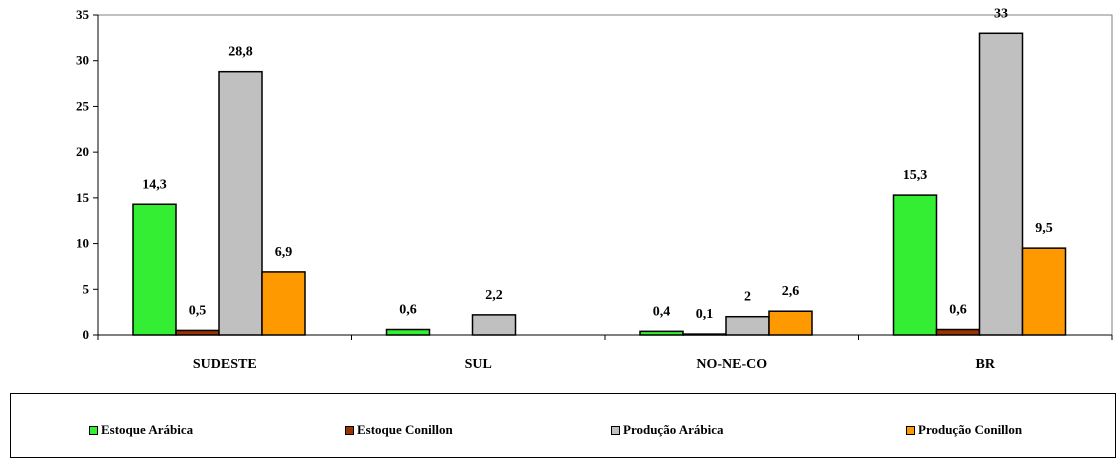 The height and width of the screenshot is (461, 1120). What do you see at coordinates (82, 151) in the screenshot?
I see `y-tick-label: 20` at bounding box center [82, 151].